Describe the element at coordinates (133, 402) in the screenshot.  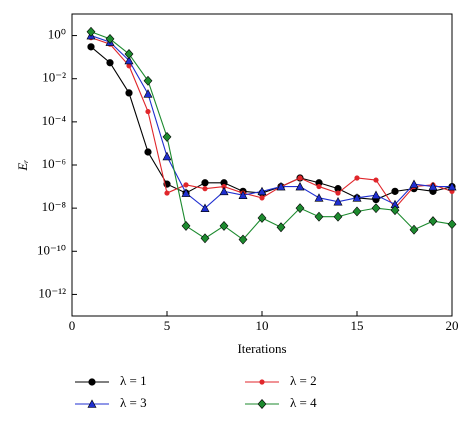
I see `legend-label: λ = 3` at that location.